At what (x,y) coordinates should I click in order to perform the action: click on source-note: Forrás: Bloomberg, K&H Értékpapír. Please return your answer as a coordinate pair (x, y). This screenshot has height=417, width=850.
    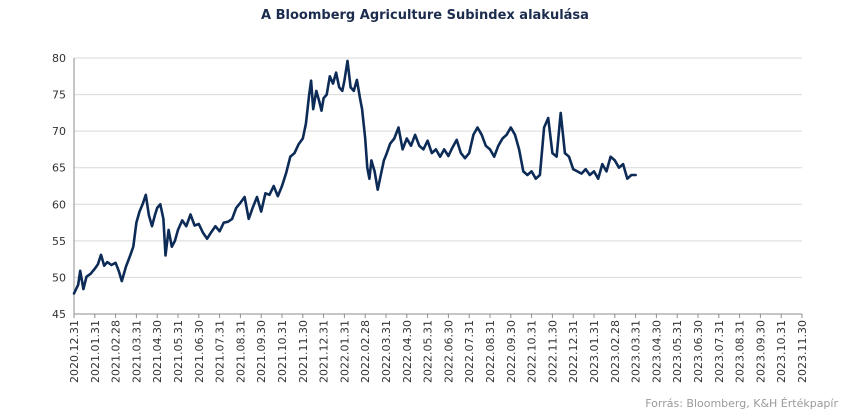
    Looking at the image, I should click on (741, 403).